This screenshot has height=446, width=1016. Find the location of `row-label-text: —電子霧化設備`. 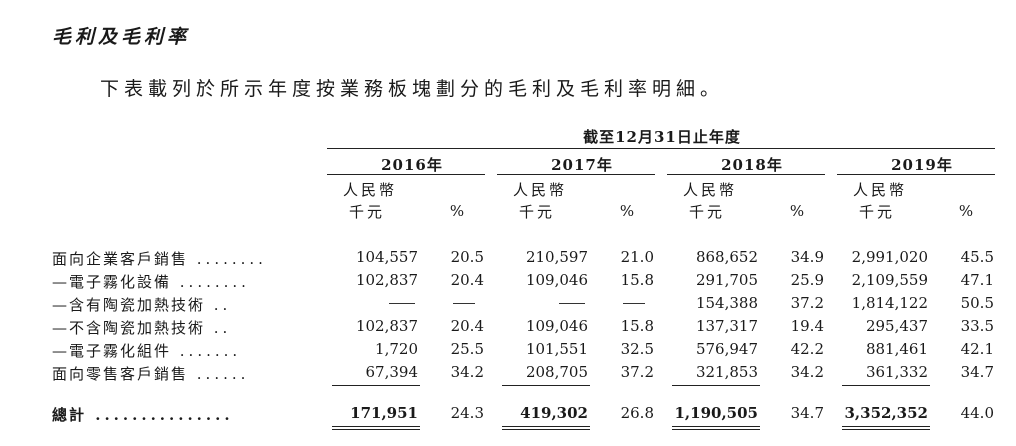

row-label-text: —電子霧化設備 is located at coordinates (112, 282).